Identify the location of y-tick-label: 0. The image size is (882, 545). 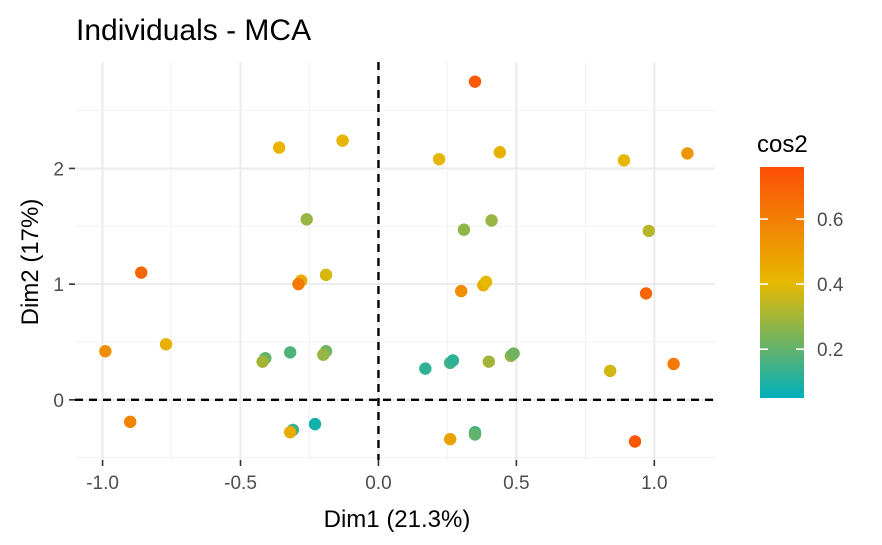
(58, 401).